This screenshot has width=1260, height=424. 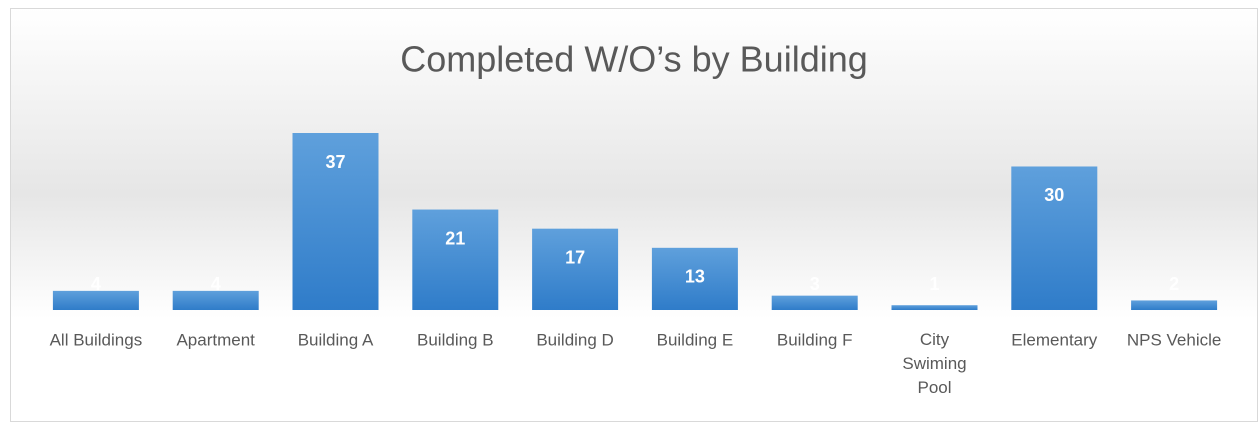 I want to click on data-label: 37, so click(x=335, y=162).